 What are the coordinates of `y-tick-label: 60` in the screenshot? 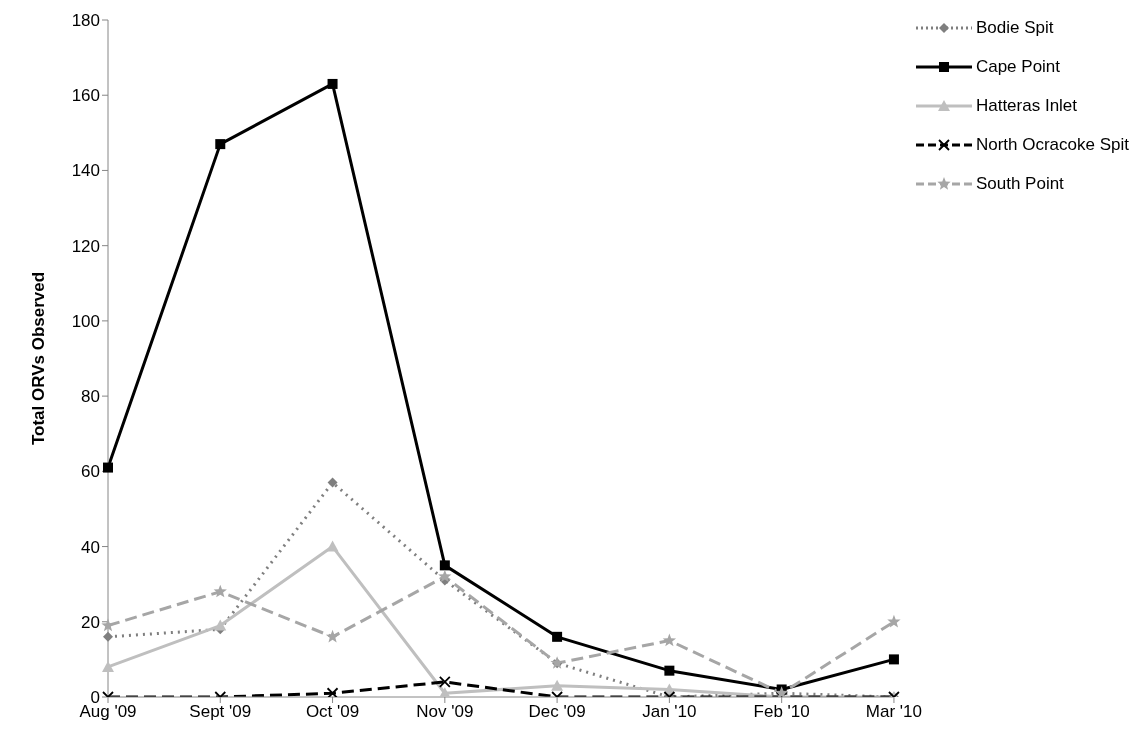 It's located at (90, 472).